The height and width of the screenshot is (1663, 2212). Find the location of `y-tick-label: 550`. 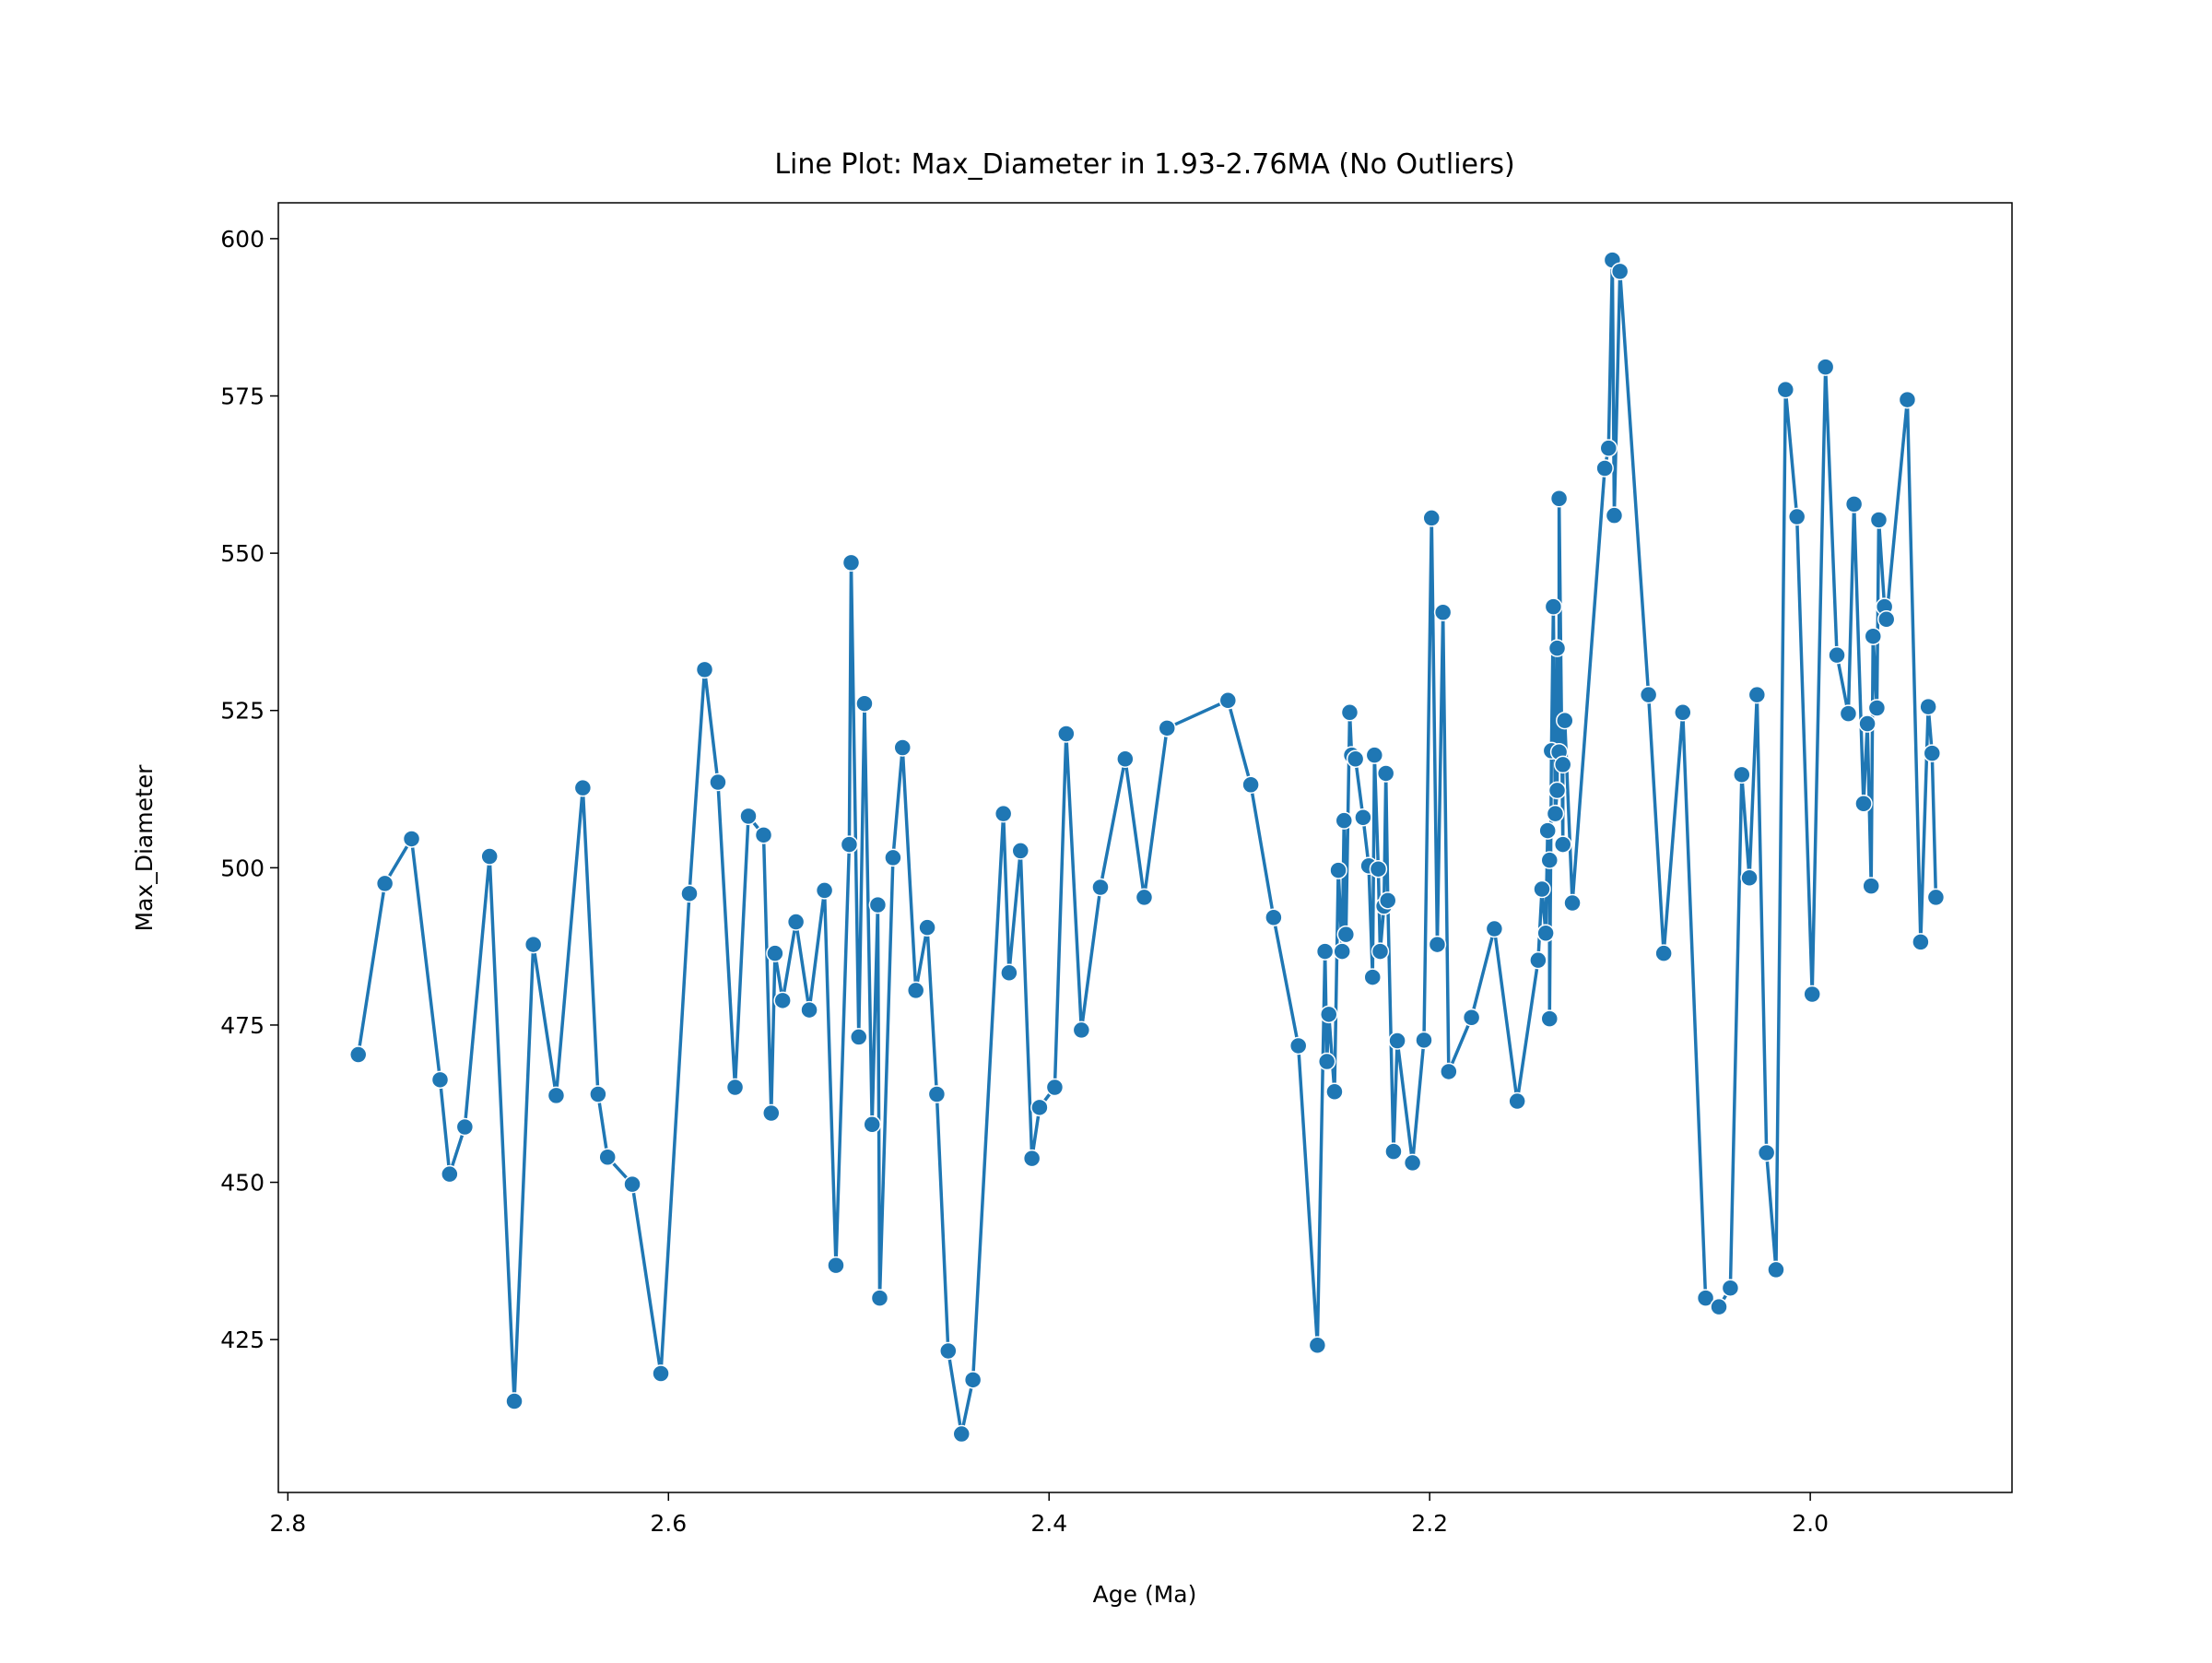

y-tick-label: 550 is located at coordinates (242, 553).